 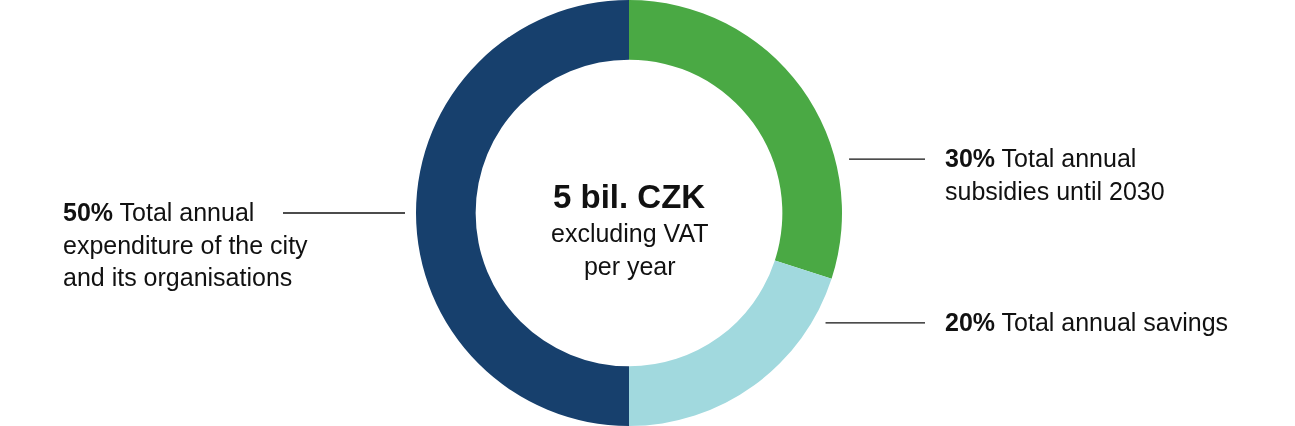 What do you see at coordinates (1115, 322) in the screenshot?
I see `slice-label: Total annual savings` at bounding box center [1115, 322].